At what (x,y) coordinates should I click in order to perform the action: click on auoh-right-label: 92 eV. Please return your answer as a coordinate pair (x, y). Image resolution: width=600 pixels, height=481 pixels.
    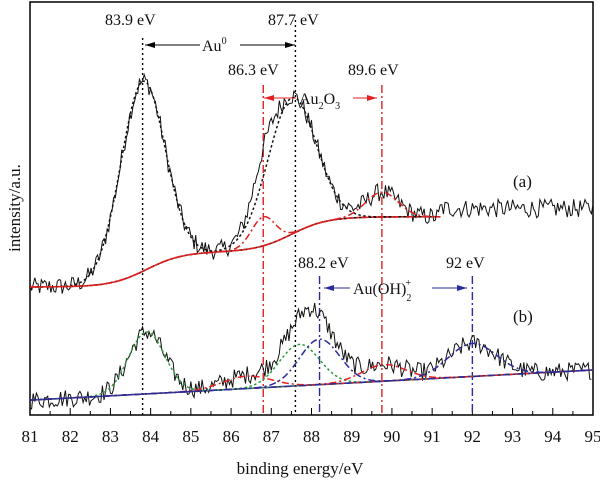
    Looking at the image, I should click on (465, 263).